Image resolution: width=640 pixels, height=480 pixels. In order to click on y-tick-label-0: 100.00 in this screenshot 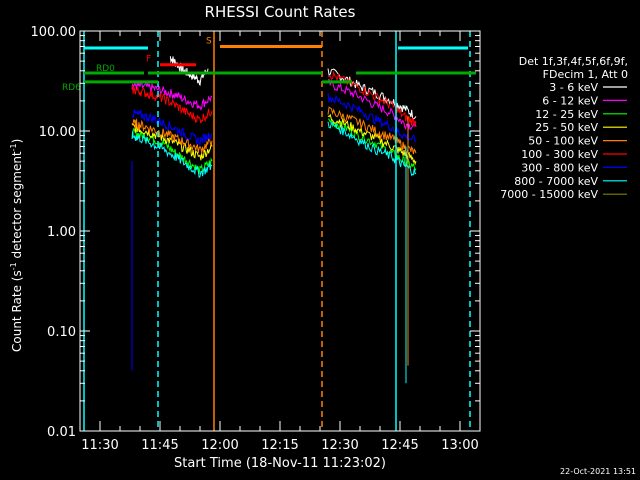, I will do `click(54, 32)`.